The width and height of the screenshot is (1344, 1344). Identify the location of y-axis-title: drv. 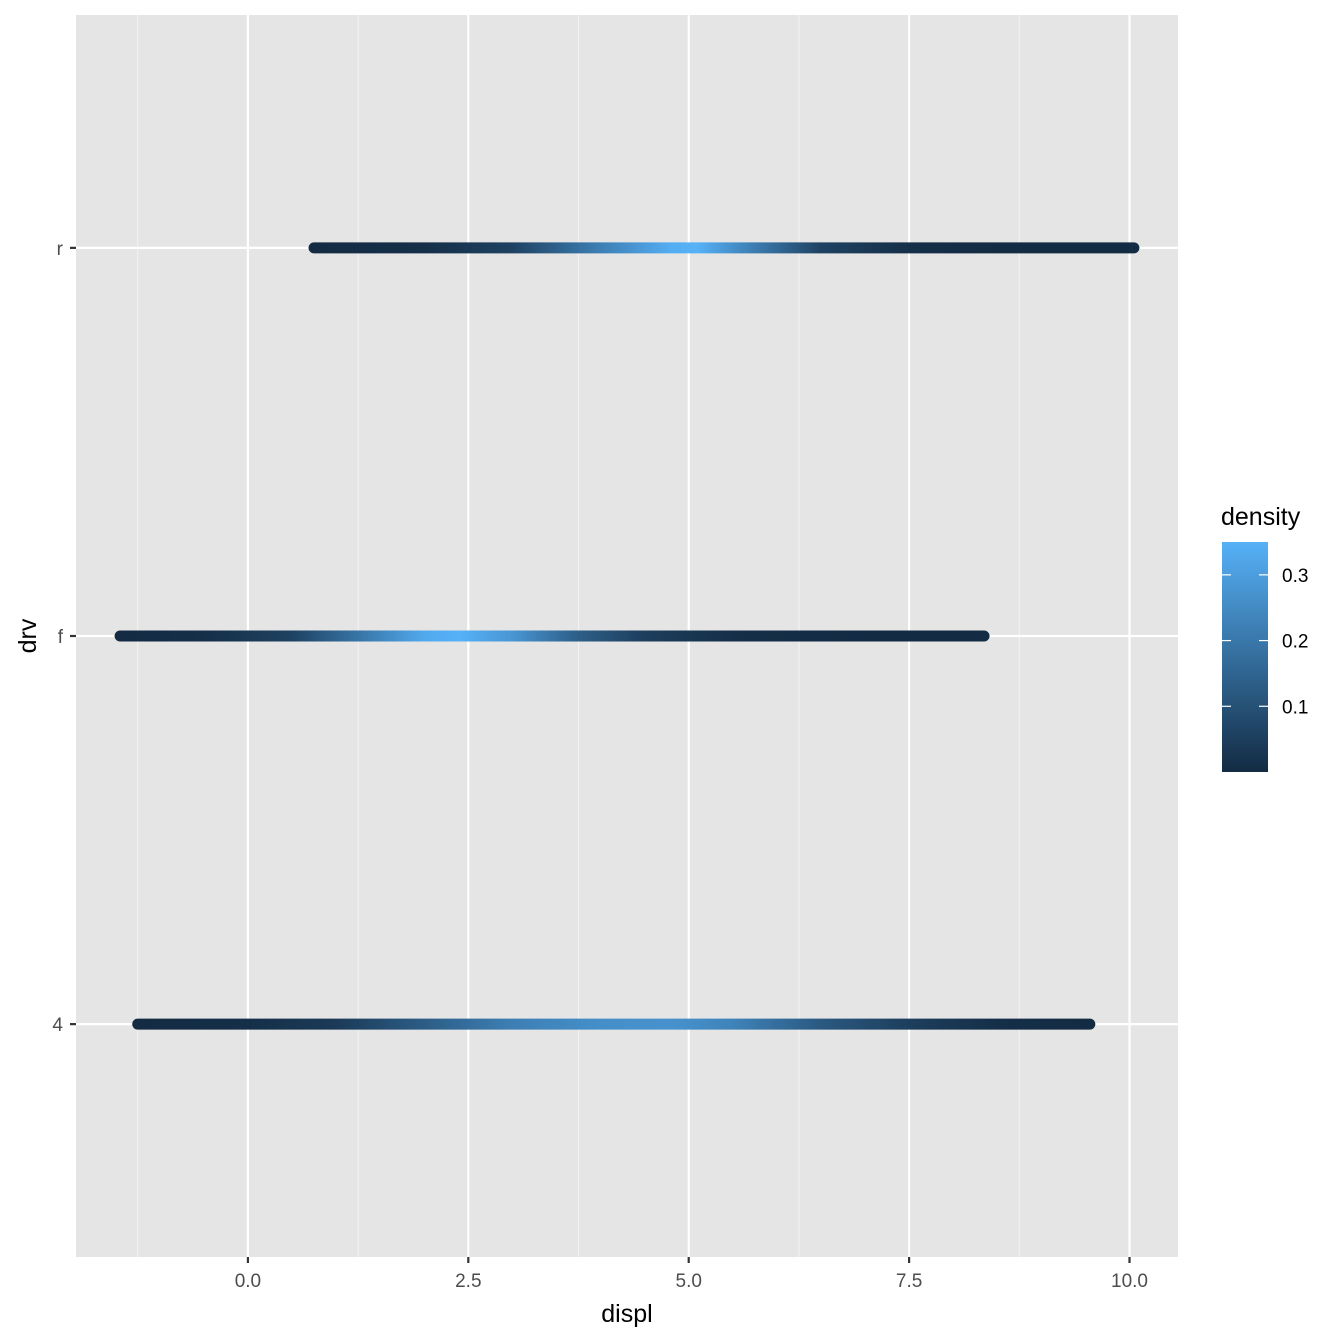
(28, 635).